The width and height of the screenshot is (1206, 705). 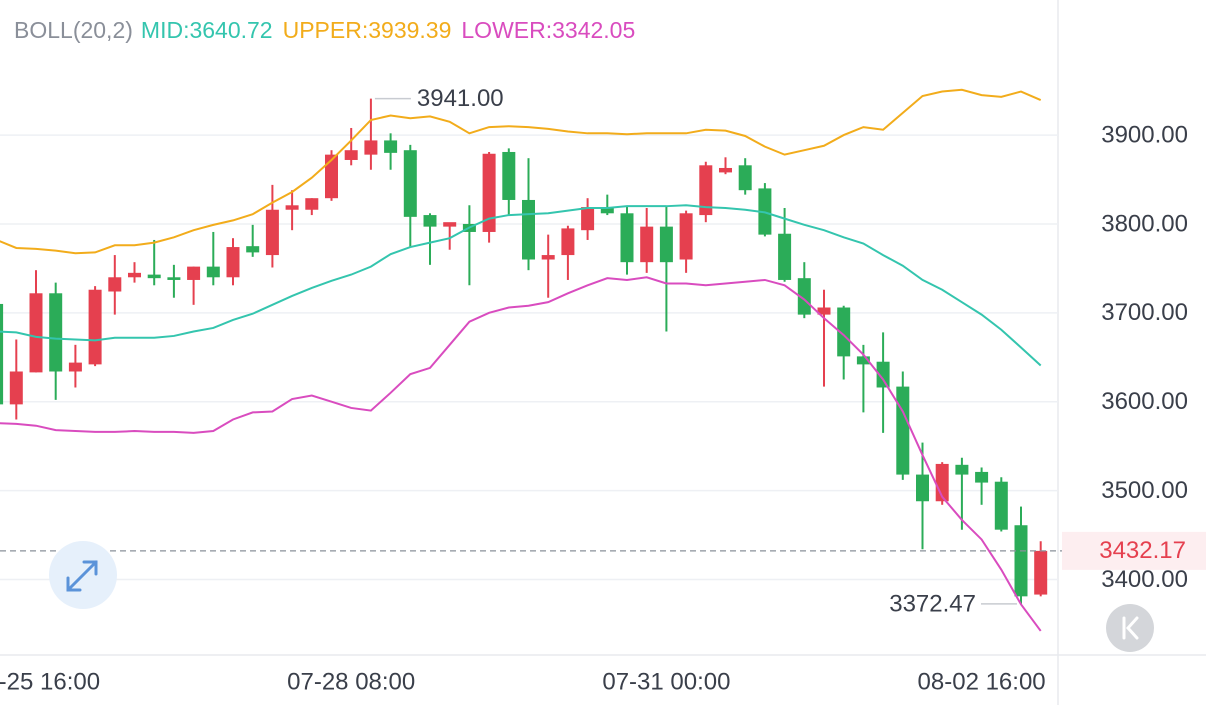 What do you see at coordinates (982, 681) in the screenshot?
I see `x-tick-label: 08-02 16:00` at bounding box center [982, 681].